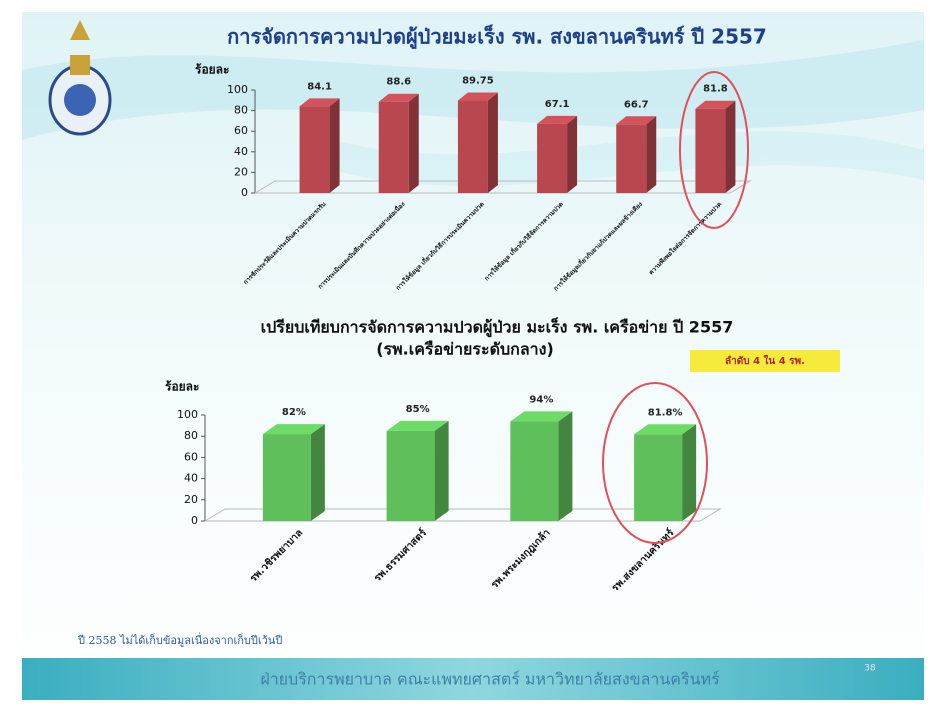  I want to click on badge-bg, so click(765, 361).